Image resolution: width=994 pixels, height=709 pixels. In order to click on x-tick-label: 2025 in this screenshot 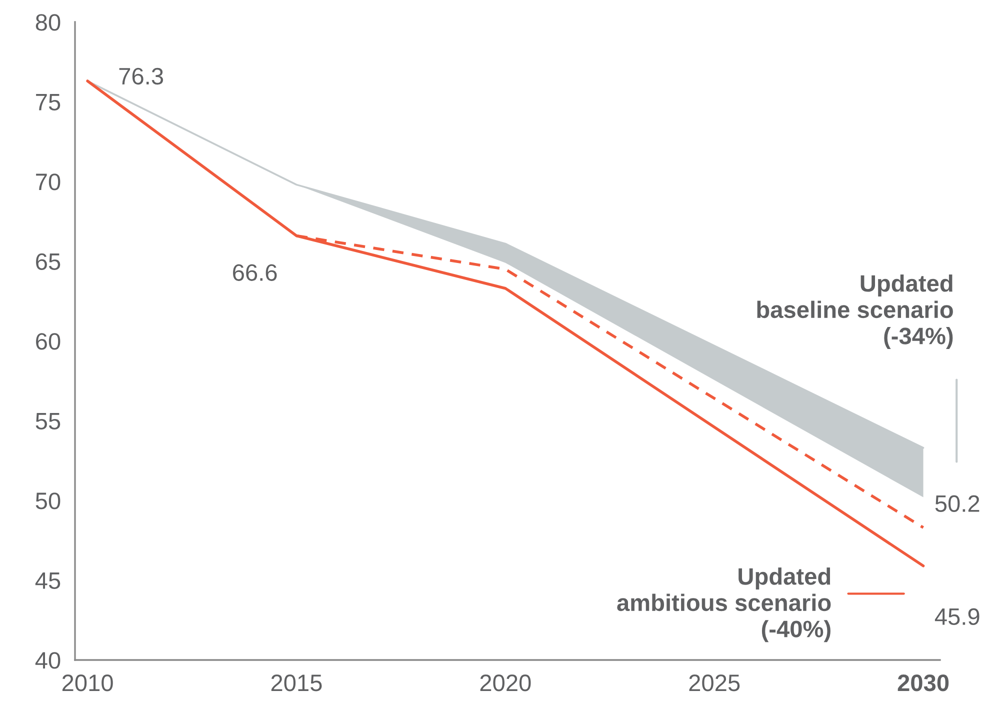, I will do `click(714, 683)`.